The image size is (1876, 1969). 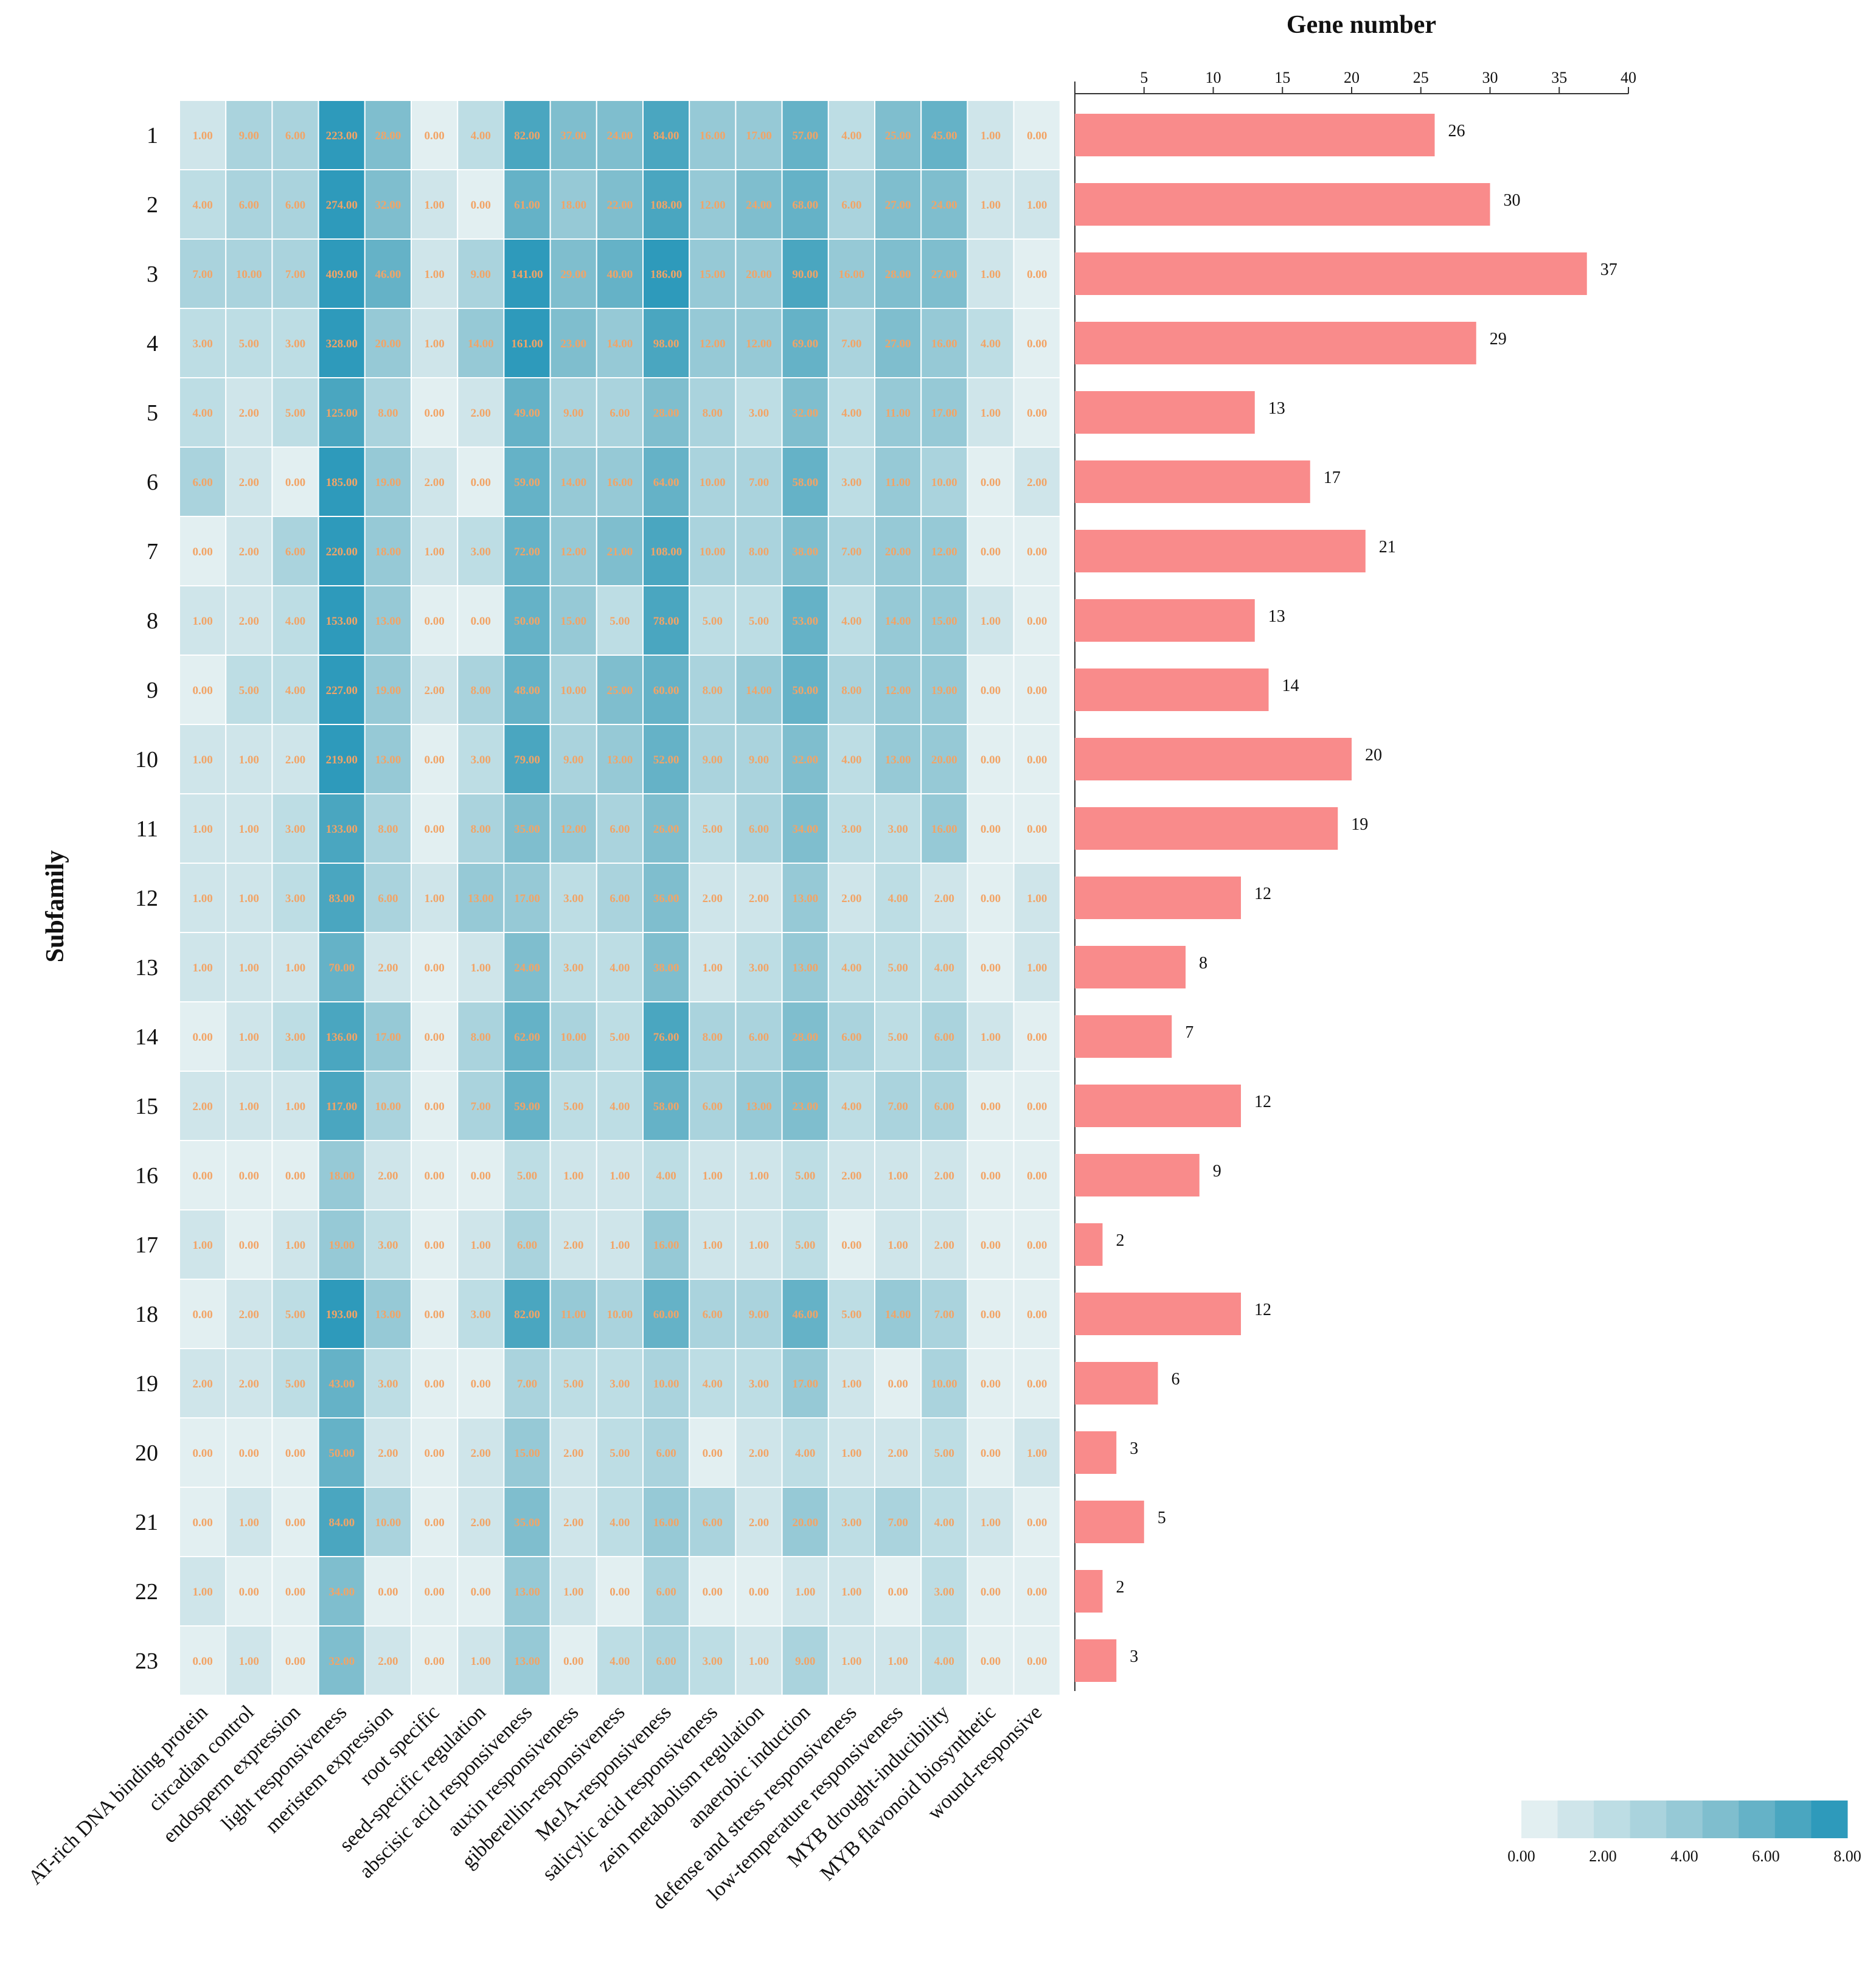 I want to click on row-label: 7, so click(x=152, y=551).